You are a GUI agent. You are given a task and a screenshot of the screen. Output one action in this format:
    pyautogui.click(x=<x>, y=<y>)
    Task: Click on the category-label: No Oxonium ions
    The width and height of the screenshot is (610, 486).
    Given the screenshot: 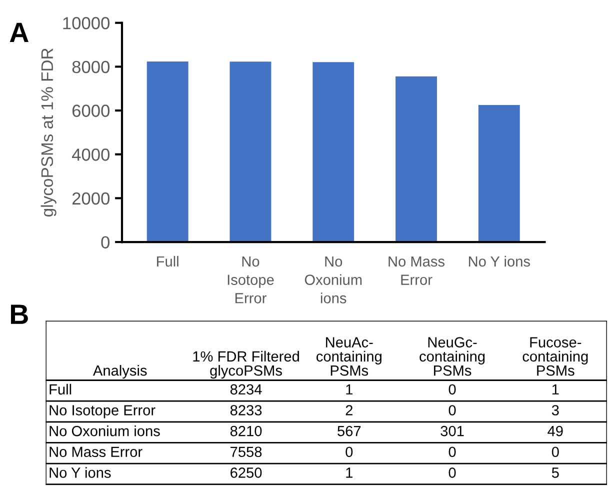 What is the action you would take?
    pyautogui.click(x=105, y=431)
    